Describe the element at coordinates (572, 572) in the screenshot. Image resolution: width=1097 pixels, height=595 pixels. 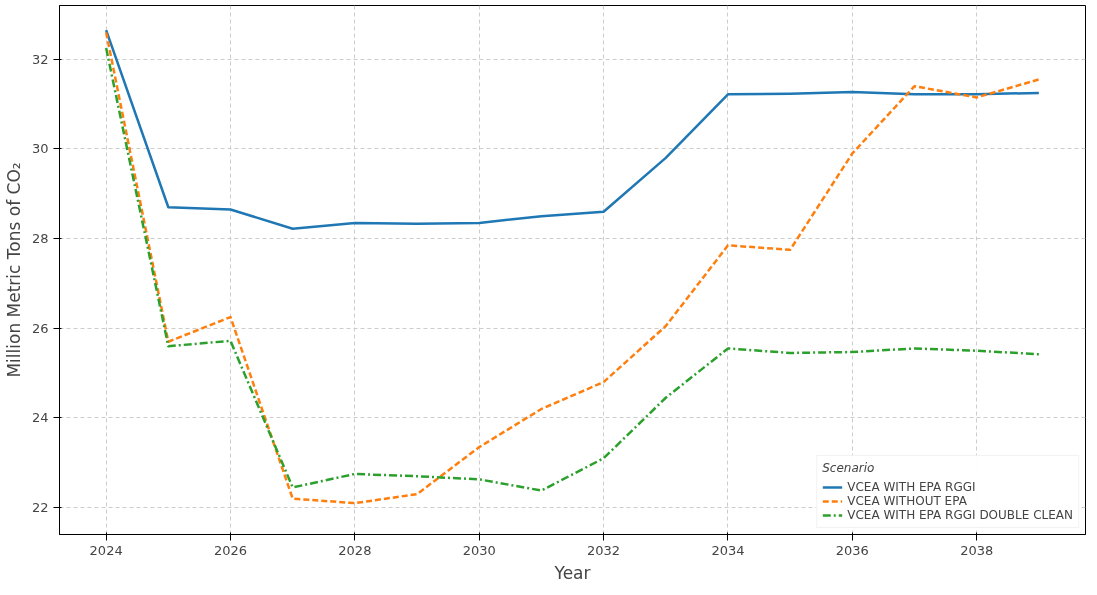
I see `x-axis-title: Year` at that location.